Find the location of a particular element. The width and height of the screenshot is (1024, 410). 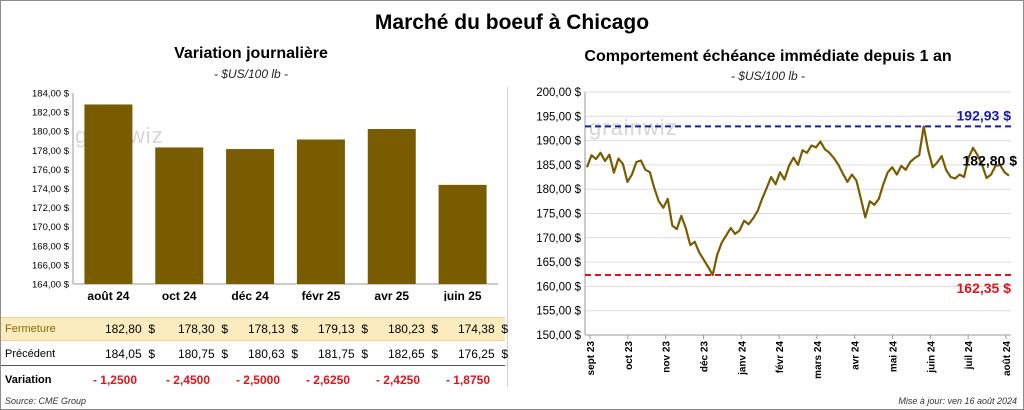

line-x-tick-label: oct 23 is located at coordinates (629, 355).